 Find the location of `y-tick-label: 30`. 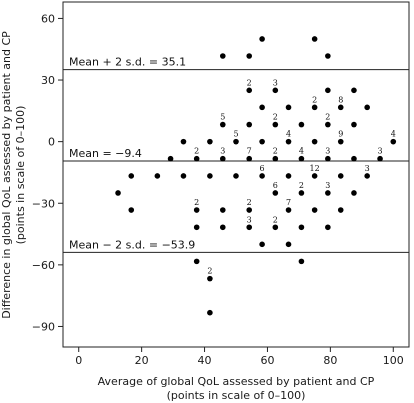

y-tick-label: 30 is located at coordinates (48, 80).